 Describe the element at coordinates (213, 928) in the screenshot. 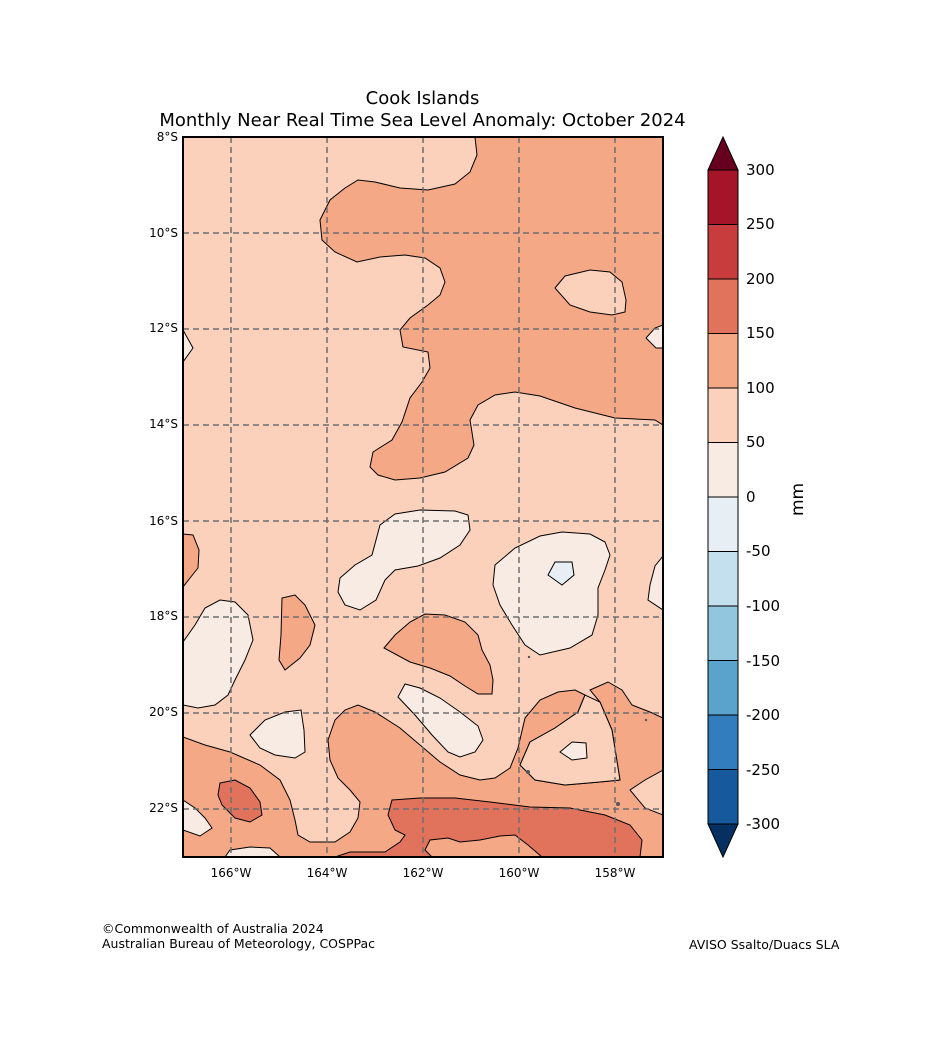

I see `footer-copyright: ©Commonwealth of Australia 2024` at that location.